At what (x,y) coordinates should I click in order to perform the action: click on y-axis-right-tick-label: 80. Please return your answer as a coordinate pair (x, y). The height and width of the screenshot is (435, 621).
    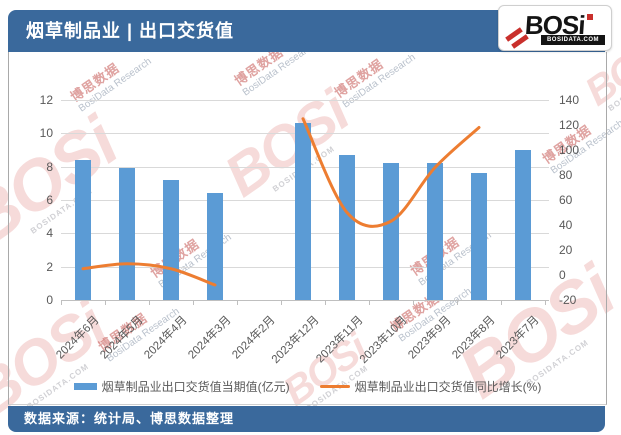
    Looking at the image, I should click on (566, 175).